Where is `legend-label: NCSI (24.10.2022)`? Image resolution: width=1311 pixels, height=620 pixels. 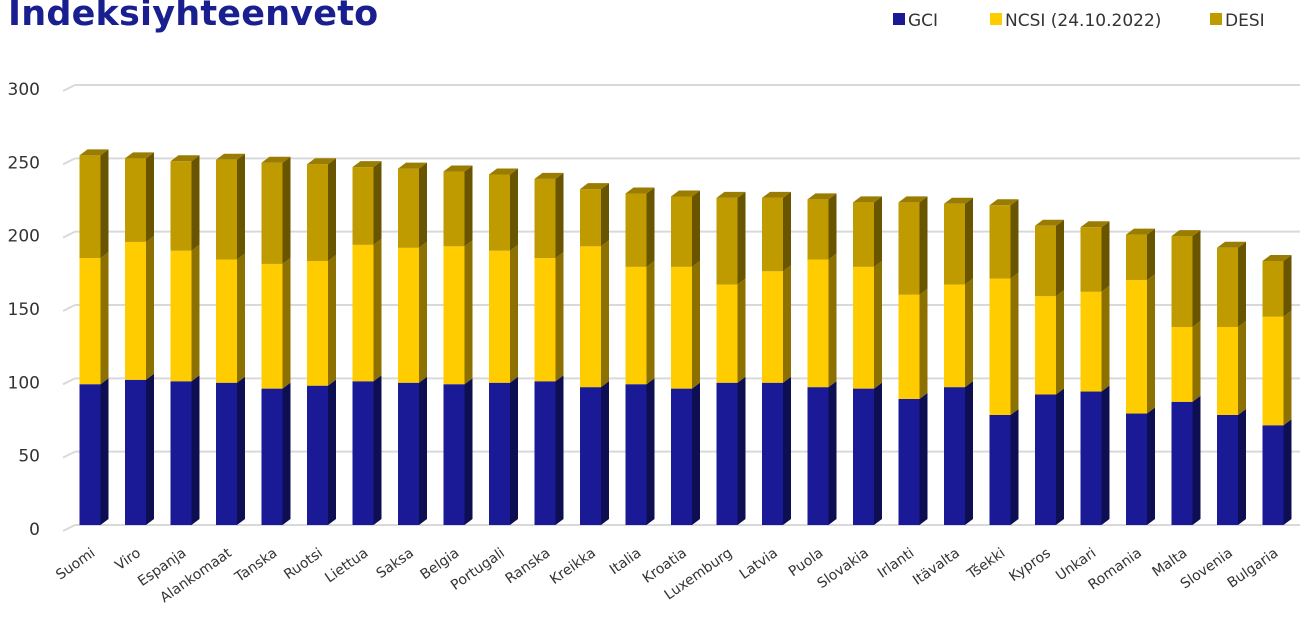
legend-label: NCSI (24.10.2022) is located at coordinates (1083, 21).